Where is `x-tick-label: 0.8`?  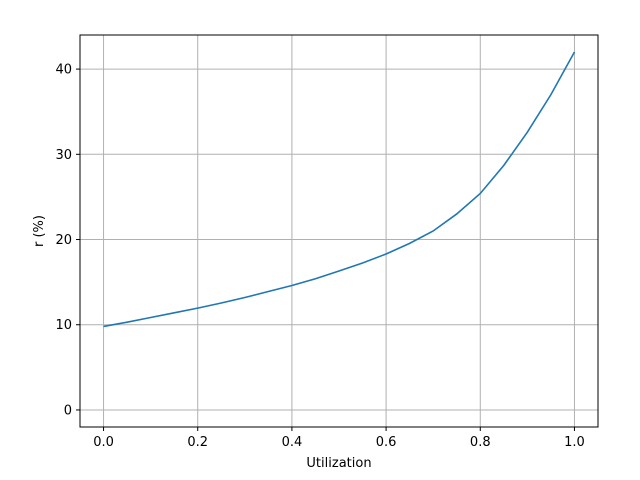
x-tick-label: 0.8 is located at coordinates (480, 442).